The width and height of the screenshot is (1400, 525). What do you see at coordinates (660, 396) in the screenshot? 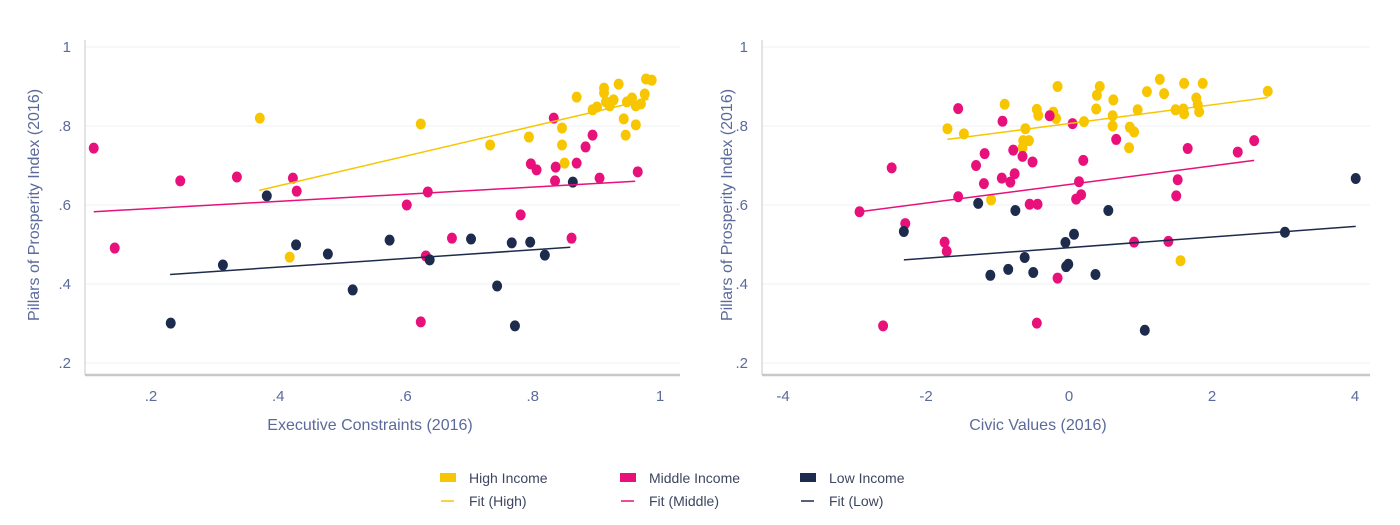
I see `x-tick-label: 1` at bounding box center [660, 396].